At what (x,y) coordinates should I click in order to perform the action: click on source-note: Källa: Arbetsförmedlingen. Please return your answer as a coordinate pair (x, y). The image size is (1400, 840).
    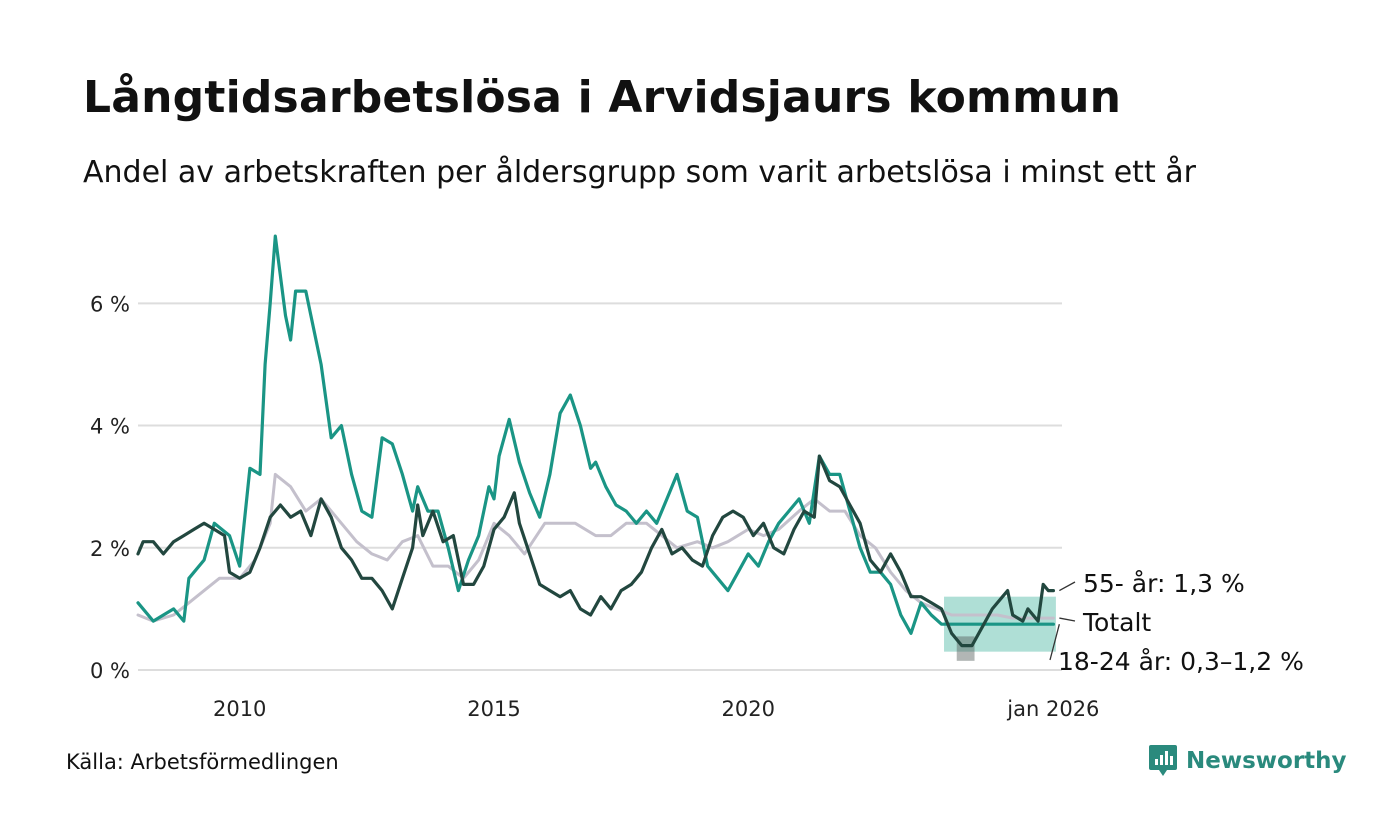
    Looking at the image, I should click on (202, 762).